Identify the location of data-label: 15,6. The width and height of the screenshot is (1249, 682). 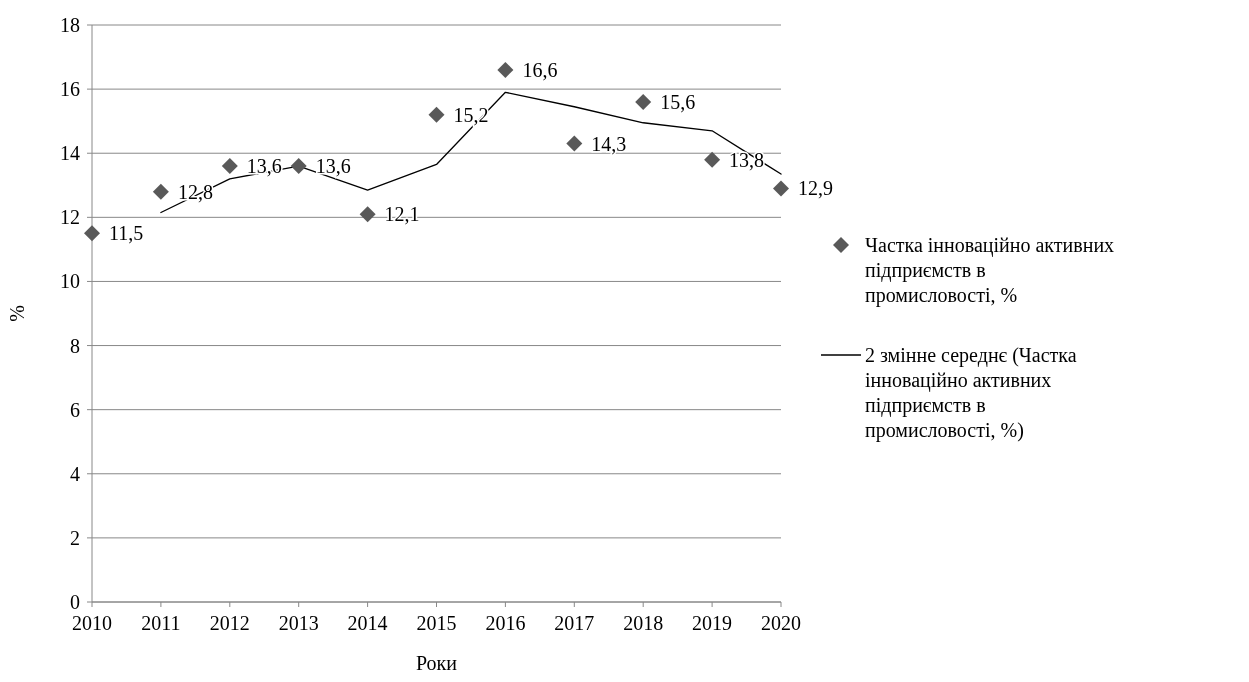
(678, 101).